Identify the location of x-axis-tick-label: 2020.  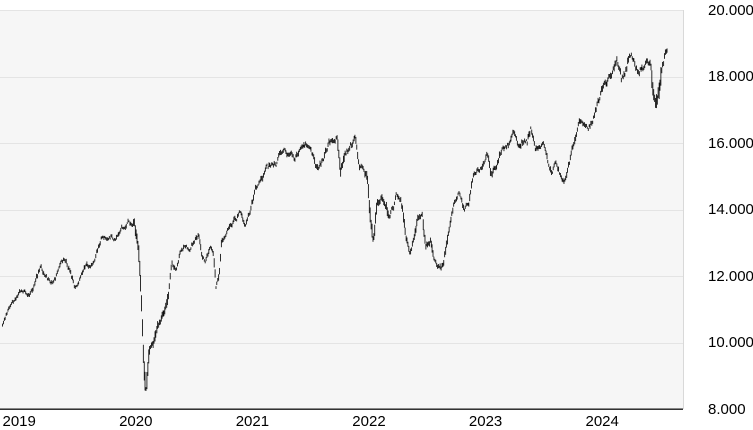
(136, 421).